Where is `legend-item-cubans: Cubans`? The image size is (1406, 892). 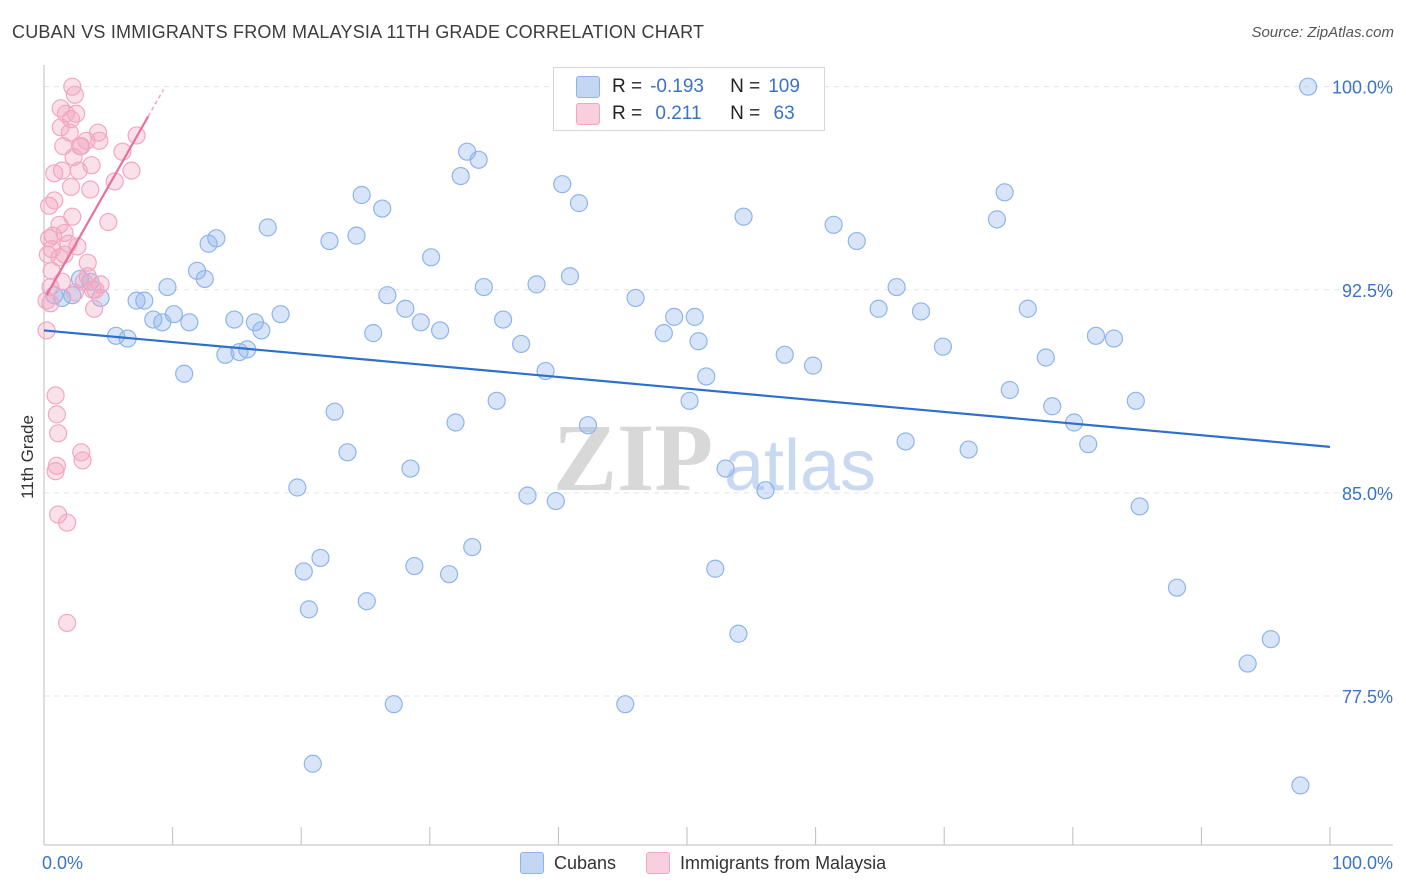
legend-item-cubans: Cubans is located at coordinates (568, 863).